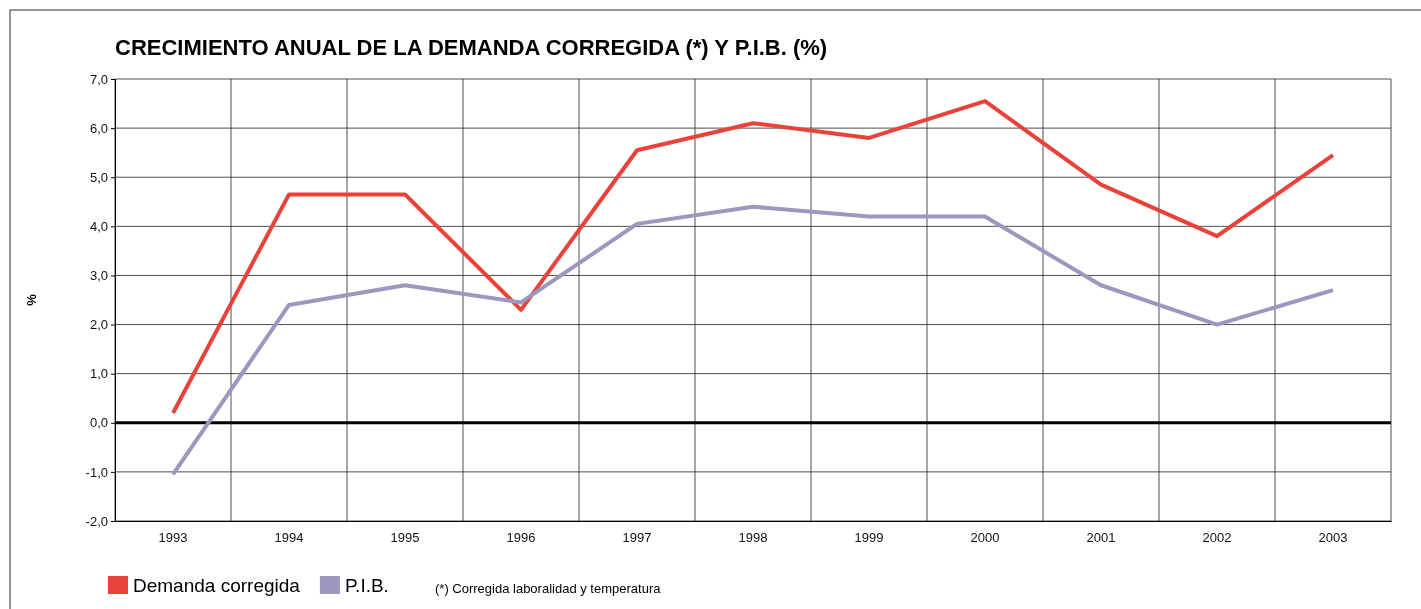 This screenshot has height=609, width=1421. Describe the element at coordinates (869, 538) in the screenshot. I see `x-tick-label: 1999` at that location.